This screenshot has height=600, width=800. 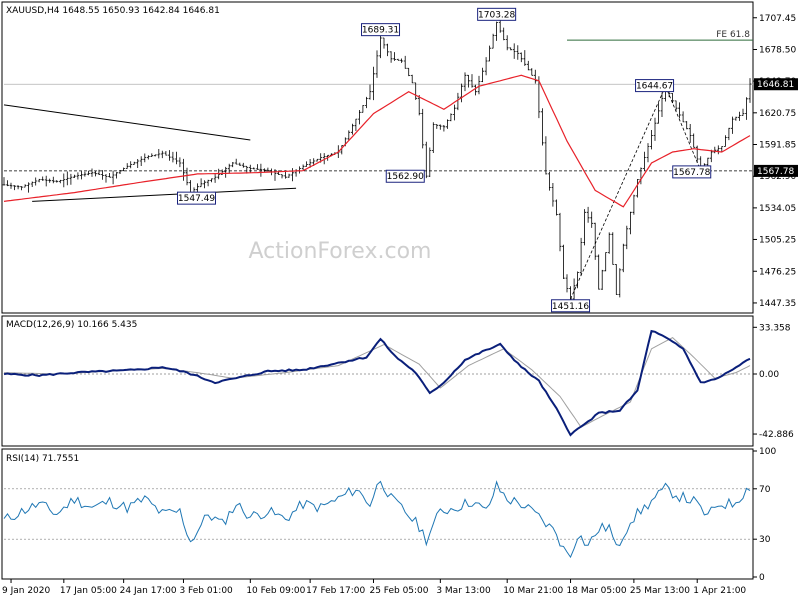 What do you see at coordinates (597, 591) in the screenshot?
I see `time-tick-label: 18 Mar 05:00` at bounding box center [597, 591].